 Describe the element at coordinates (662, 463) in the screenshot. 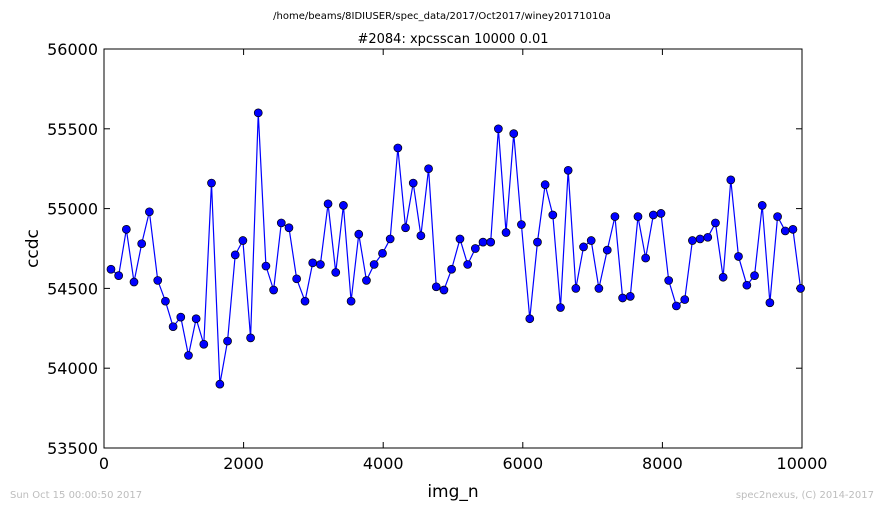

I see `x-tick-label: 8000` at that location.